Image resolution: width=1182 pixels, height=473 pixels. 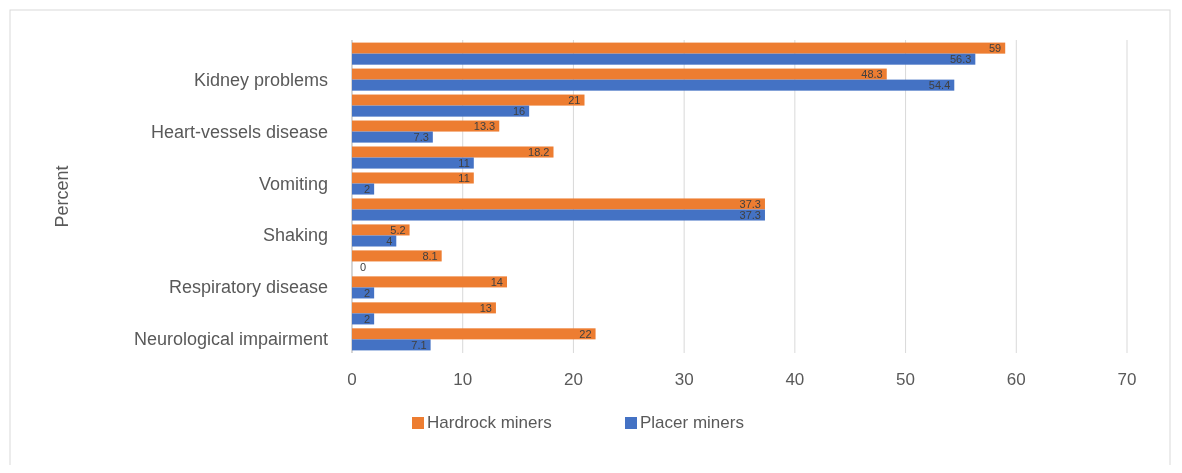 I want to click on x-tick-label: 20, so click(x=573, y=379).